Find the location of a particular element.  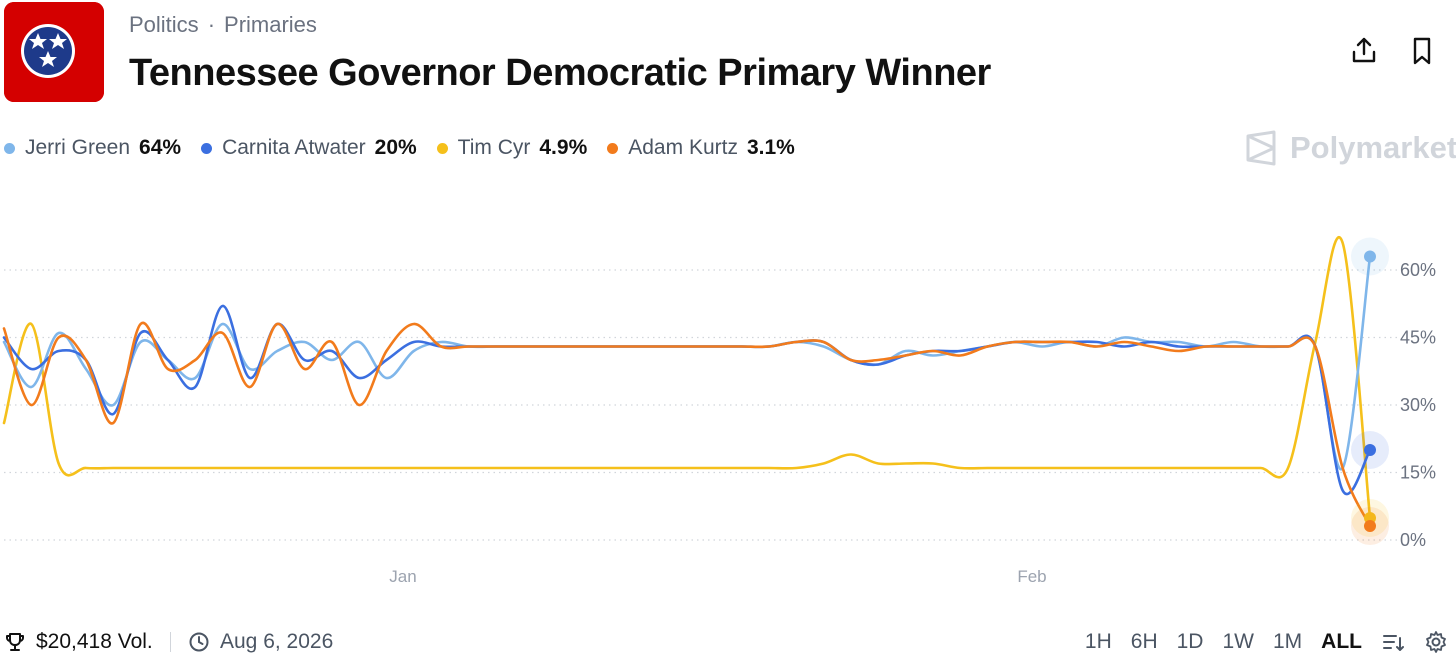

legend-item-adam-kurtz: Adam Kurtz 3.1% is located at coordinates (701, 148).